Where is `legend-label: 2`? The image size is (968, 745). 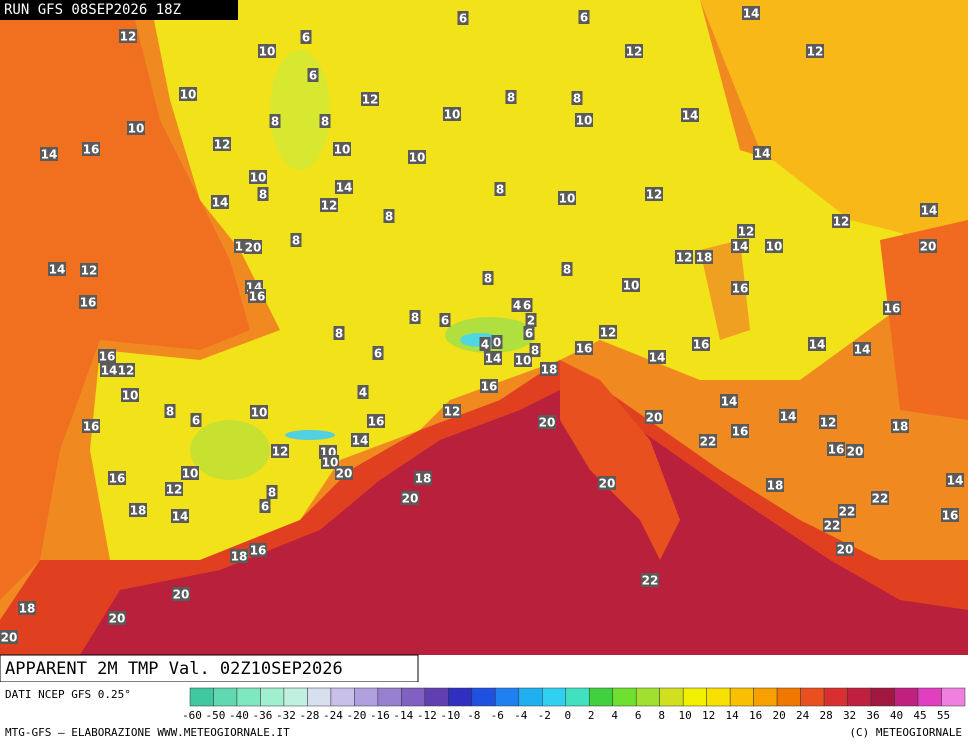 legend-label: 2 is located at coordinates (591, 715).